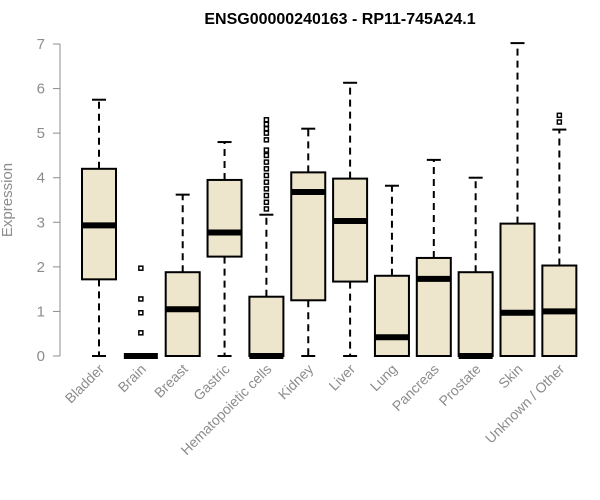 The image size is (600, 500). What do you see at coordinates (41, 133) in the screenshot?
I see `y-tick-label: 5` at bounding box center [41, 133].